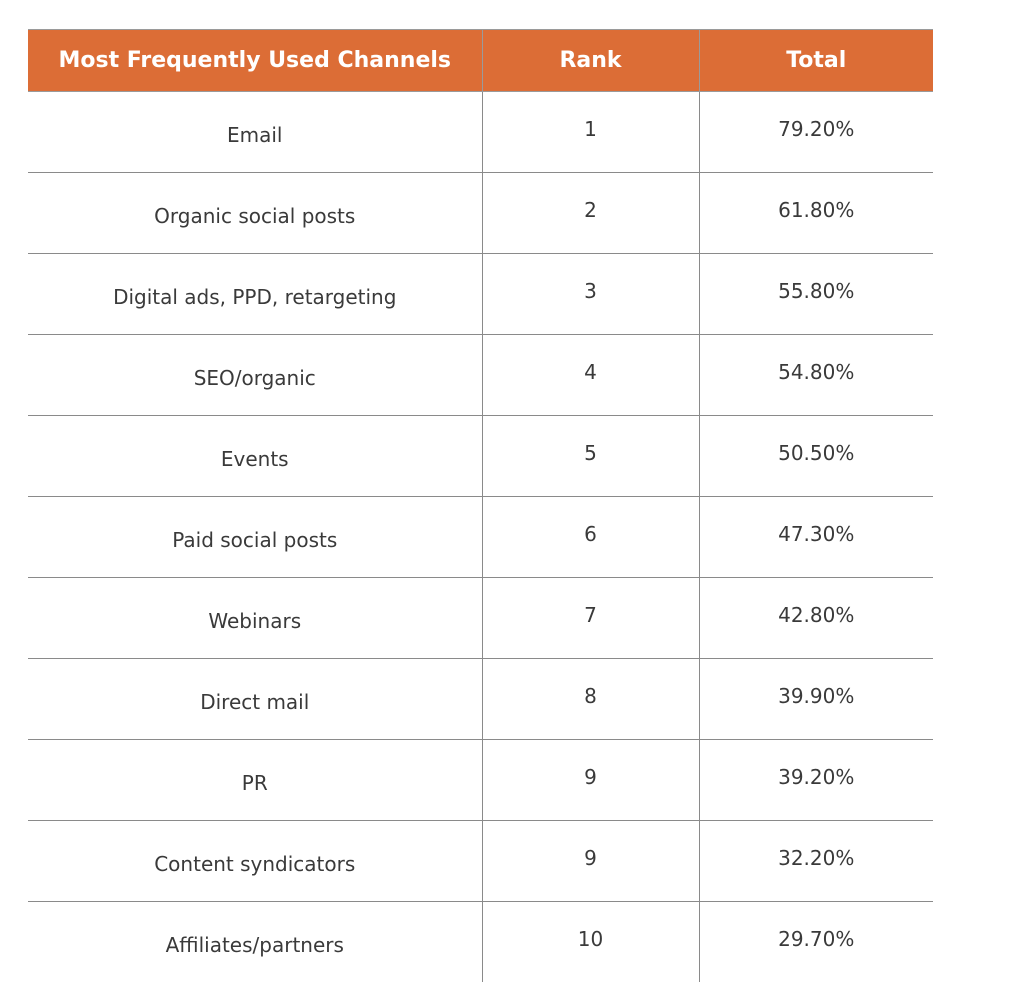 This screenshot has width=1024, height=982. I want to click on channel-cell: SEO/organic, so click(255, 375).